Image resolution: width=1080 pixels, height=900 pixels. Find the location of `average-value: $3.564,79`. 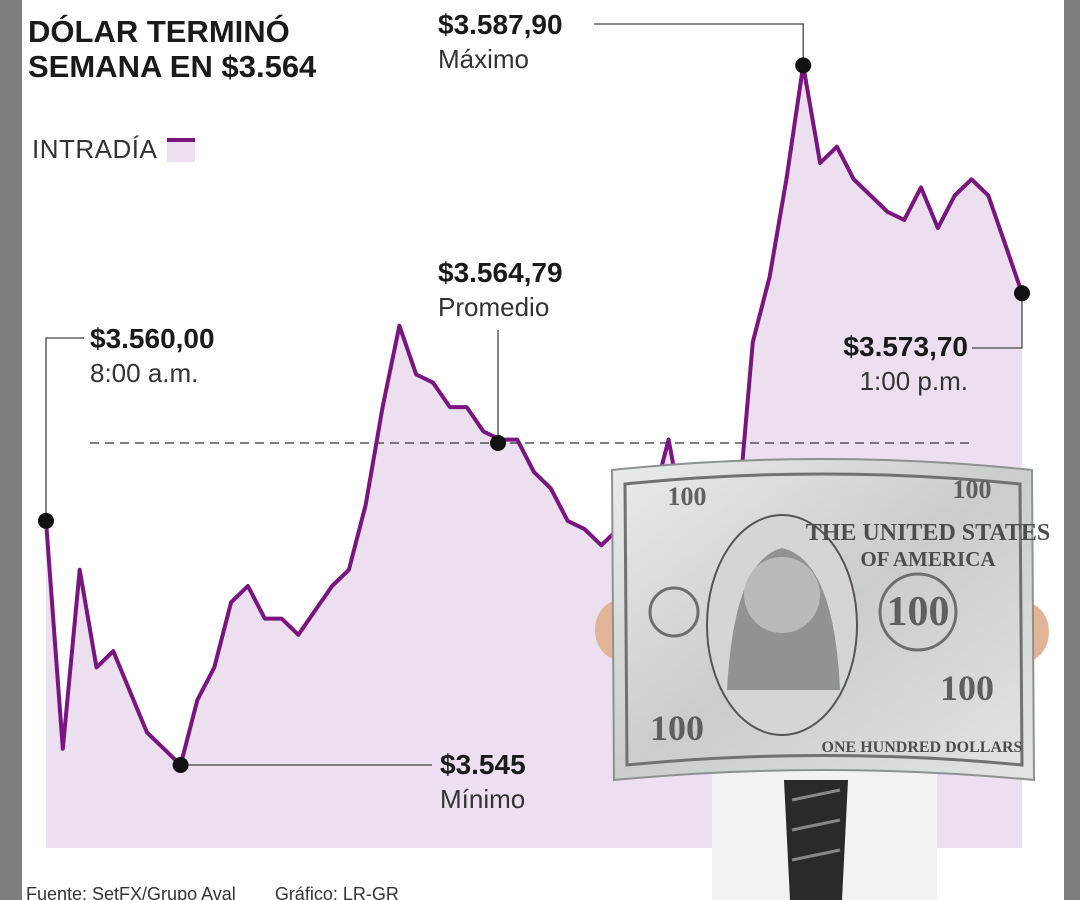

average-value: $3.564,79 is located at coordinates (500, 272).